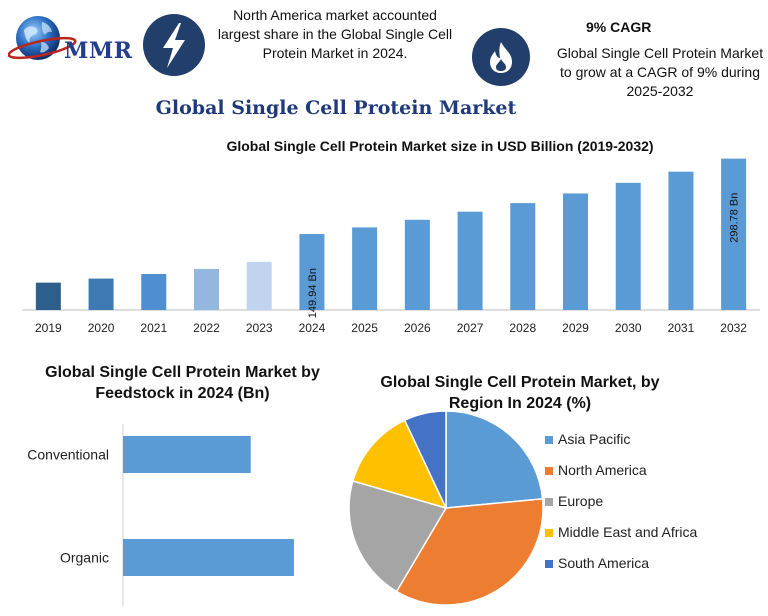  What do you see at coordinates (681, 328) in the screenshot?
I see `x-tick-2031: 2031` at bounding box center [681, 328].